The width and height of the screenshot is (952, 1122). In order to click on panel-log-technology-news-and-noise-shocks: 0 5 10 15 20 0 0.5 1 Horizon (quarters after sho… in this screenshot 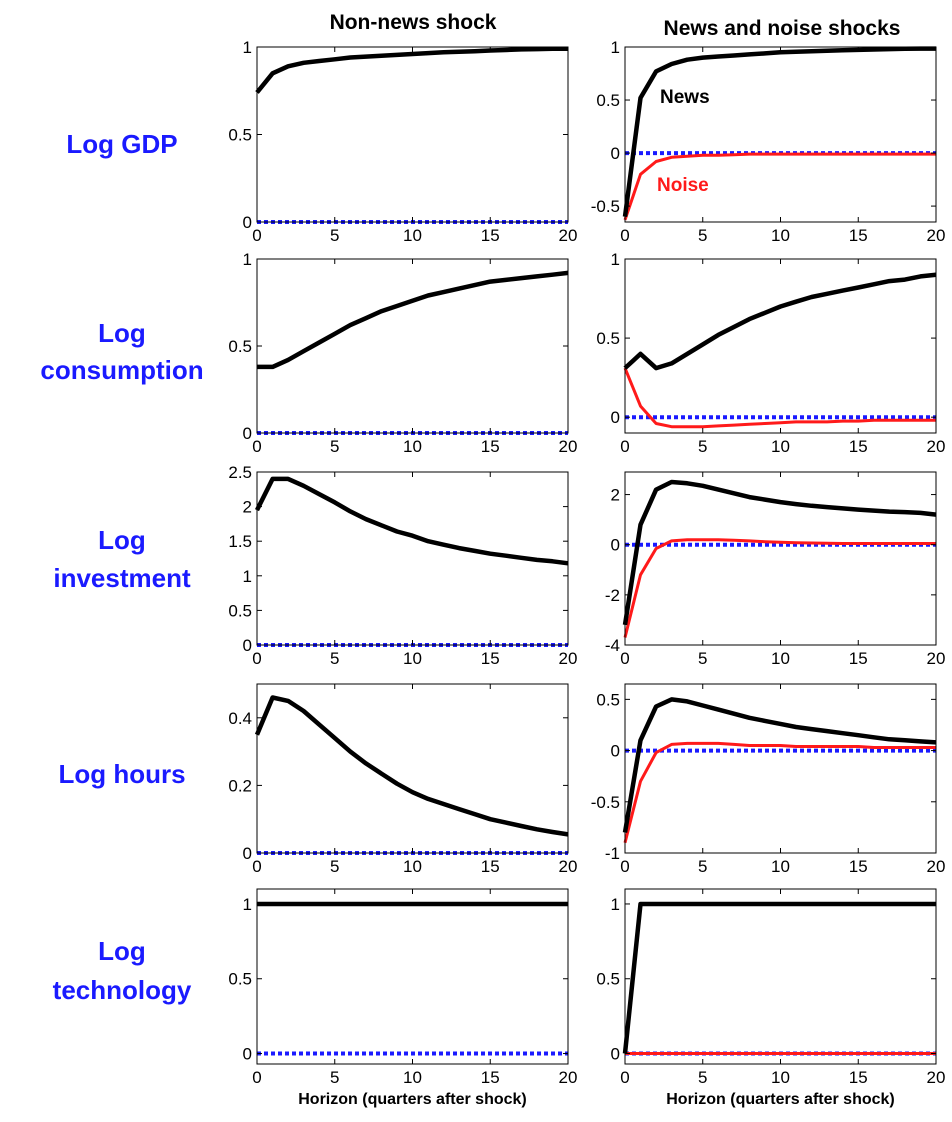, I will do `click(770, 998)`.